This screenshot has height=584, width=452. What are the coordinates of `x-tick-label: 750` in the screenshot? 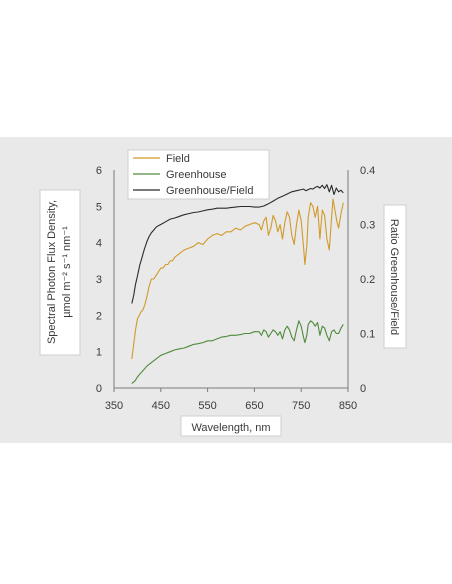 It's located at (301, 406).